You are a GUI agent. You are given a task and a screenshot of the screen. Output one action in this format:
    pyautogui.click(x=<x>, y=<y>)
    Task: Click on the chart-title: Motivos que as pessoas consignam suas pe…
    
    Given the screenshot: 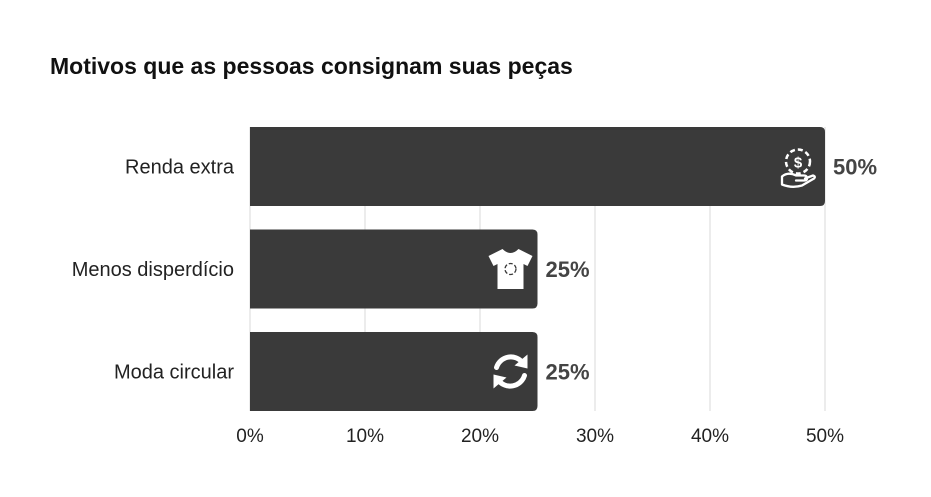 What is the action you would take?
    pyautogui.click(x=311, y=66)
    